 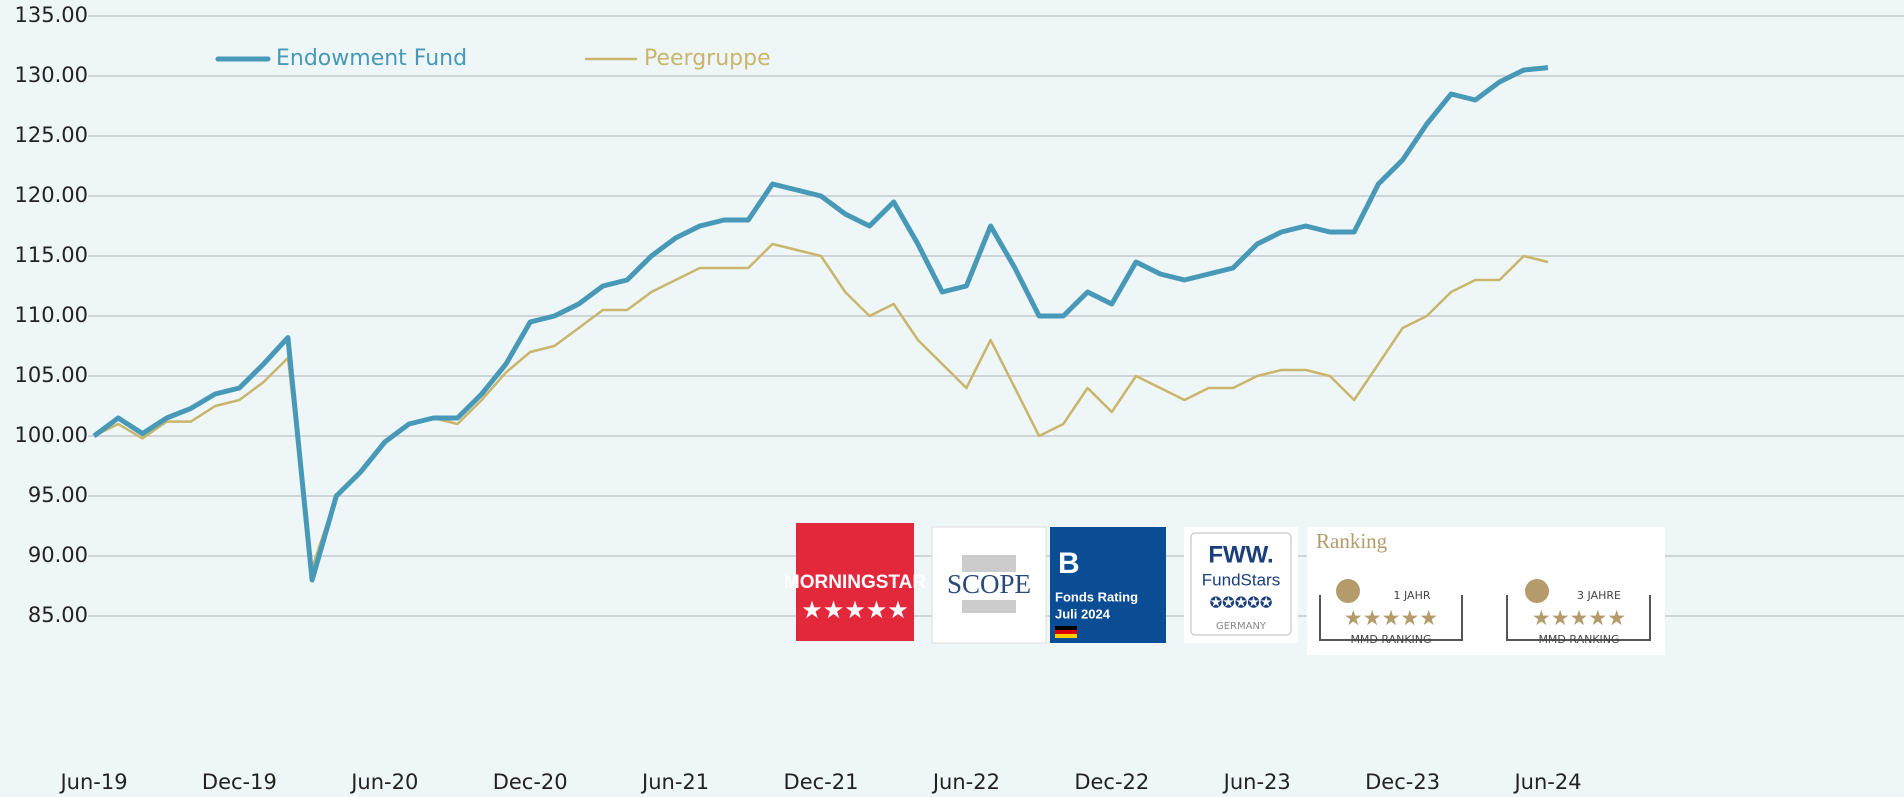 I want to click on scope-rating-badge, so click(x=1108, y=585).